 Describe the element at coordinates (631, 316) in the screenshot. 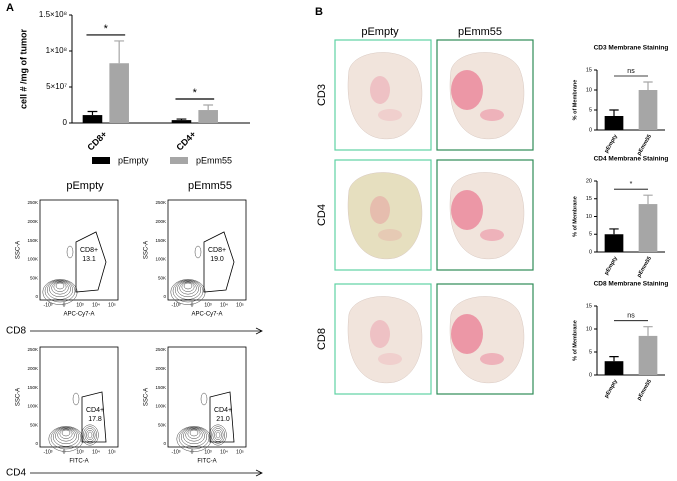

I see `significance-label: ns` at that location.